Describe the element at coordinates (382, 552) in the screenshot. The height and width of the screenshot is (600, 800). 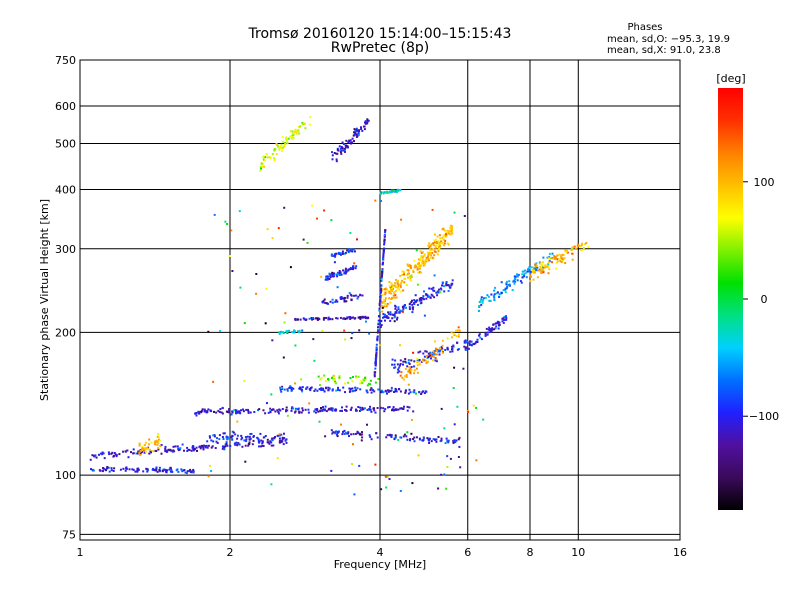
I see `x-tick-labels: 1 2 4 6 8 10 16` at that location.